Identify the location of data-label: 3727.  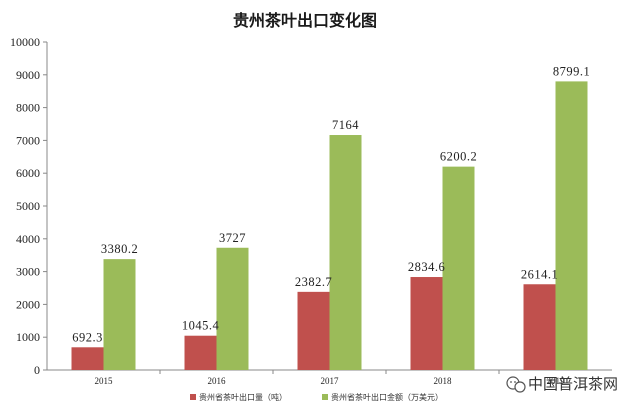
(232, 238).